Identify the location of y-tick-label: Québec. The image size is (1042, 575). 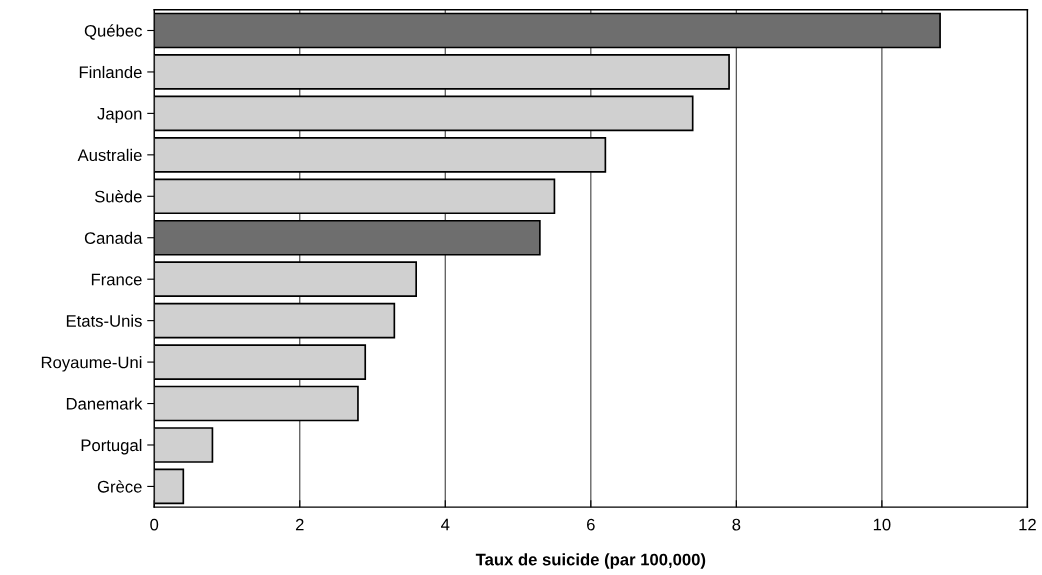
(113, 32).